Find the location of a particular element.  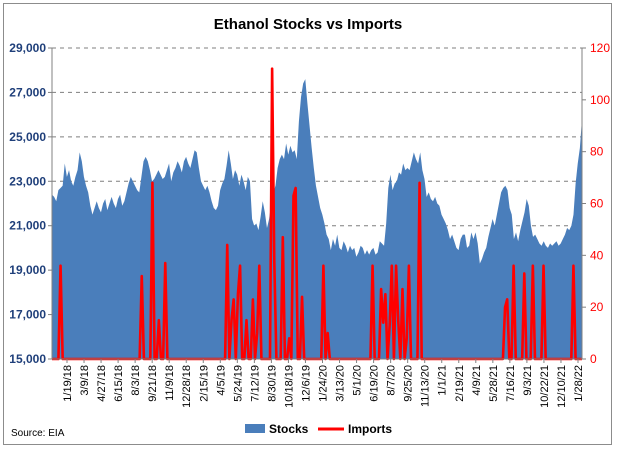

x-tick-label: 5/24/19 is located at coordinates (238, 383).